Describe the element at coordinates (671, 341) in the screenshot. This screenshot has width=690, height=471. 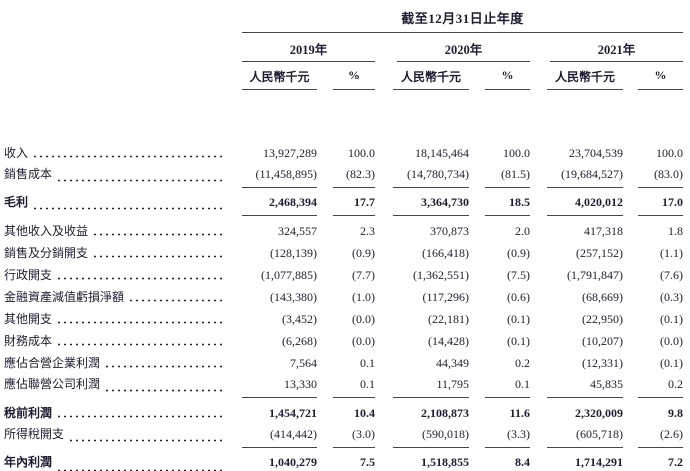
I see `cell-pct-2021: (0.0)` at that location.